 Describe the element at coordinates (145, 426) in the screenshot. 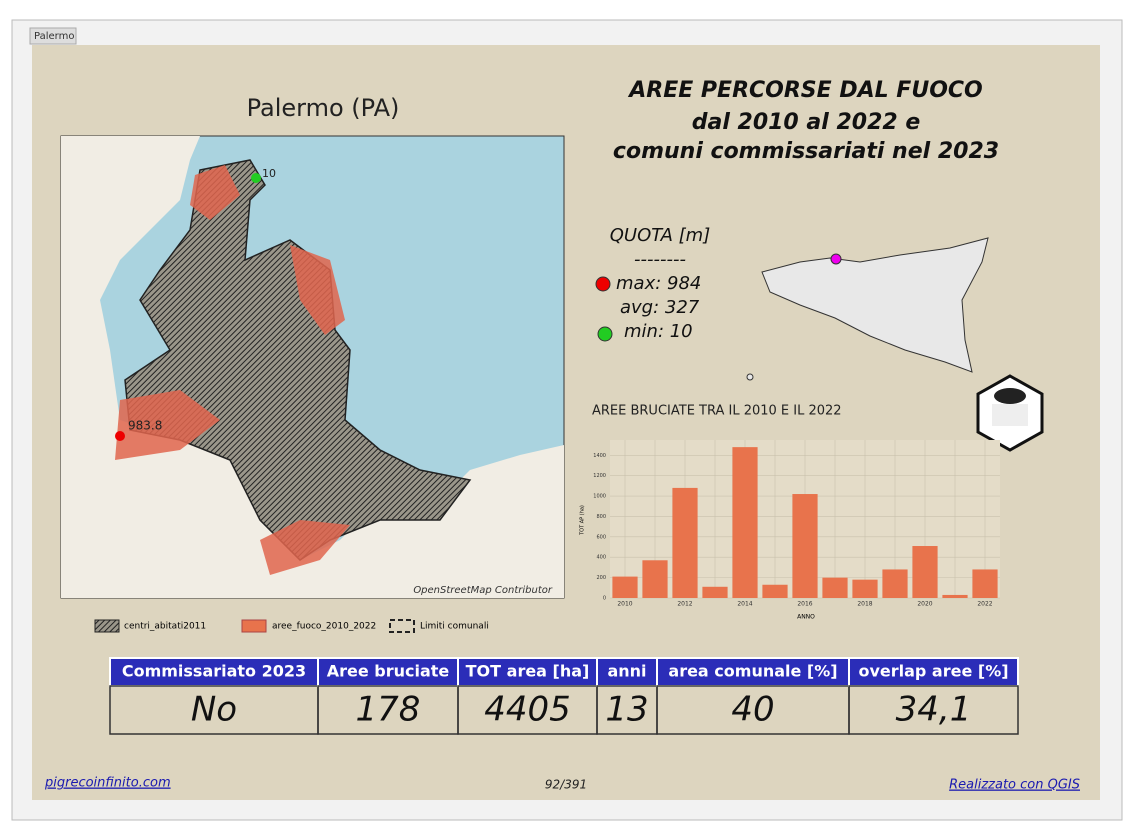

I see `map-max-label: 983.8` at that location.